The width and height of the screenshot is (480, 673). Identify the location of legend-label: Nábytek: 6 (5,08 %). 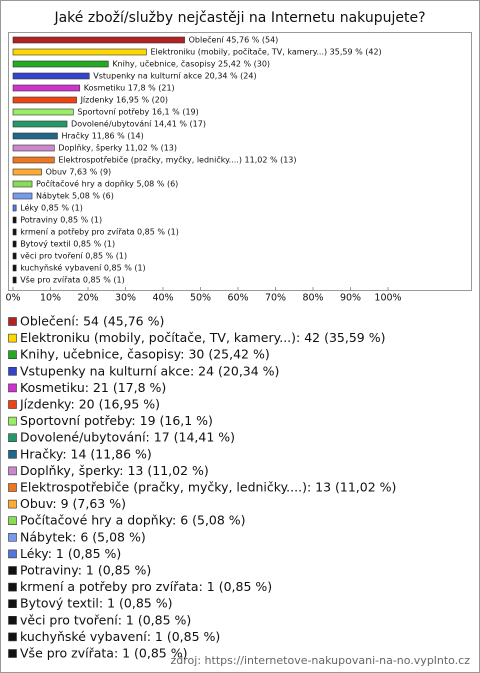
(83, 536).